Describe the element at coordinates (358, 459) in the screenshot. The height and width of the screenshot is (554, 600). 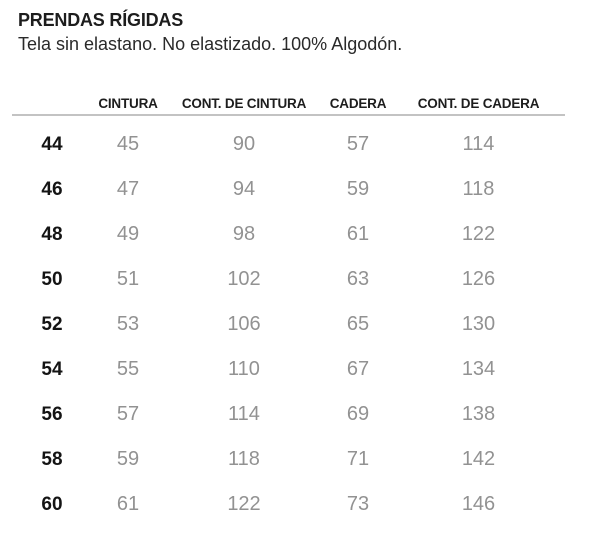
I see `value-cell: 71` at that location.